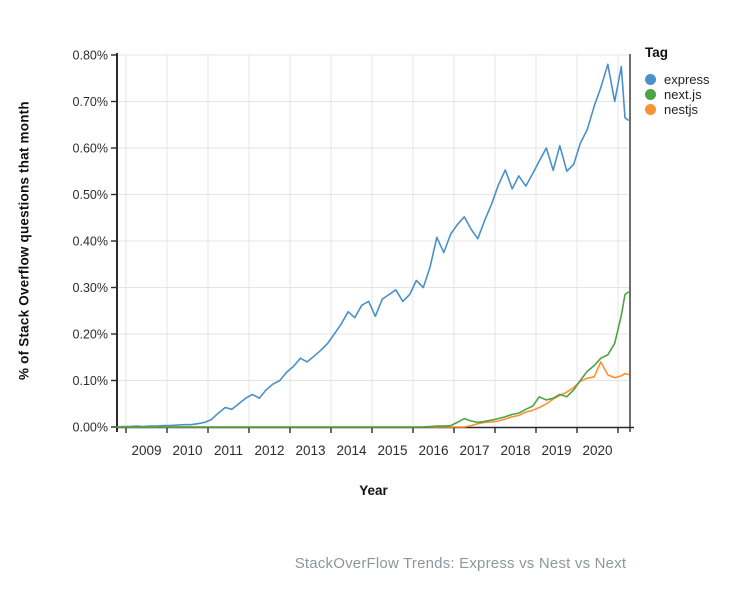  Describe the element at coordinates (392, 450) in the screenshot. I see `x-tick-label: 2015` at that location.